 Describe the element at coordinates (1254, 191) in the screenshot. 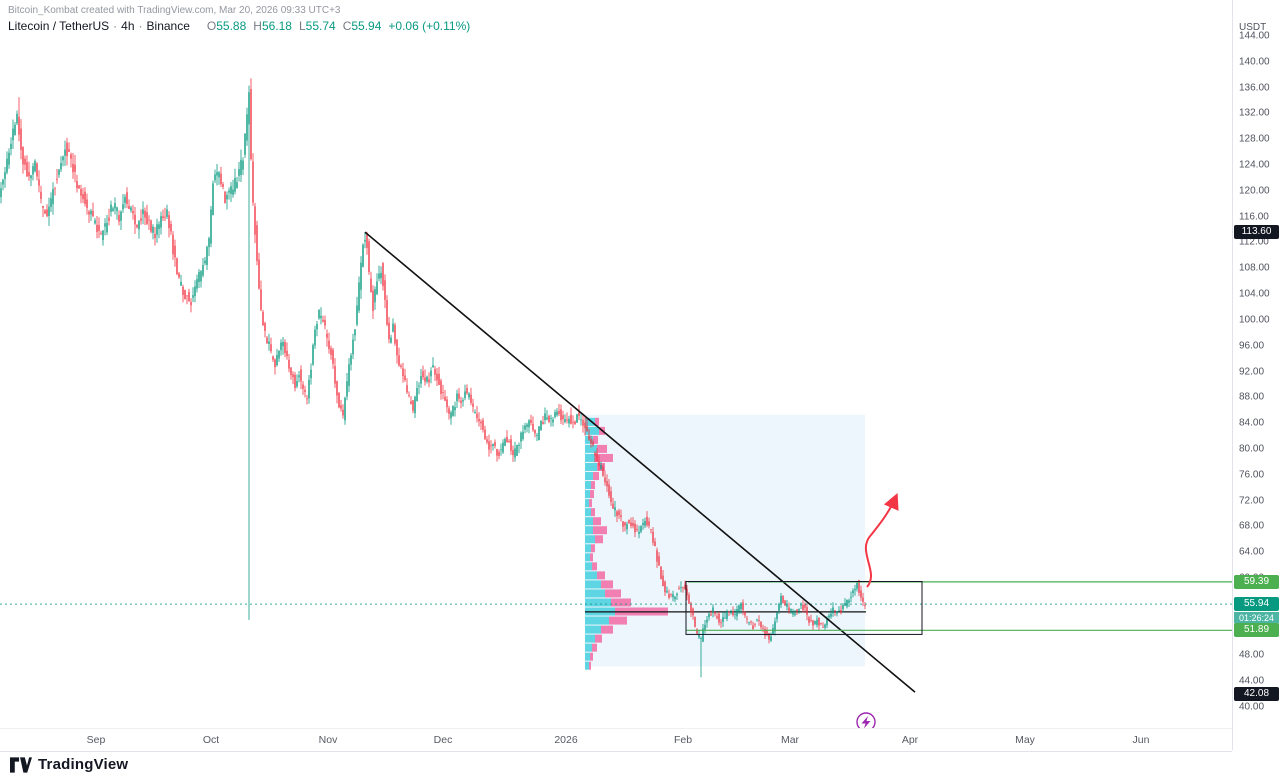

I see `price-tick-label: 120.00` at that location.